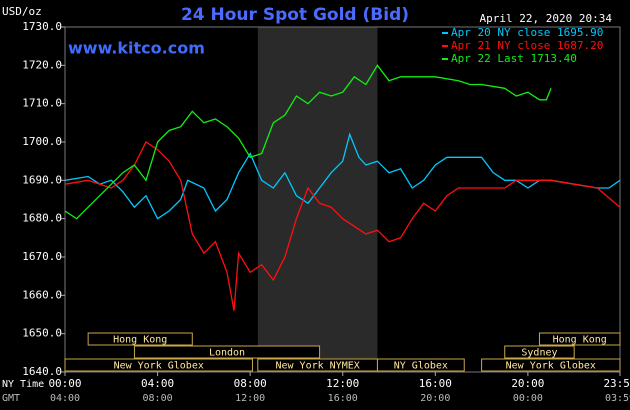  Describe the element at coordinates (42, 371) in the screenshot. I see `y-tick-label: 1640.0` at that location.